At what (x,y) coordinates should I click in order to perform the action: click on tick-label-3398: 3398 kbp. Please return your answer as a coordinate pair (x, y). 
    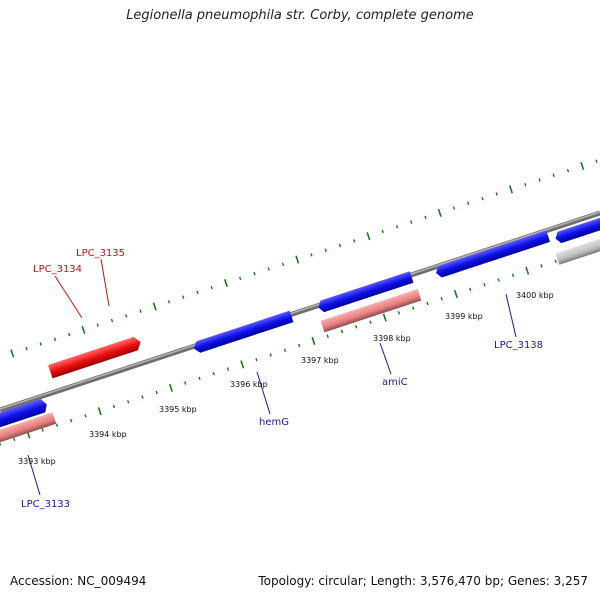
    Looking at the image, I should click on (392, 338).